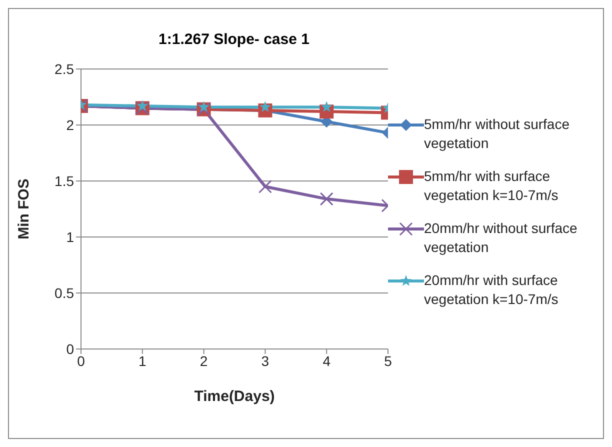  Describe the element at coordinates (265, 360) in the screenshot. I see `x-tick-label: 3` at that location.